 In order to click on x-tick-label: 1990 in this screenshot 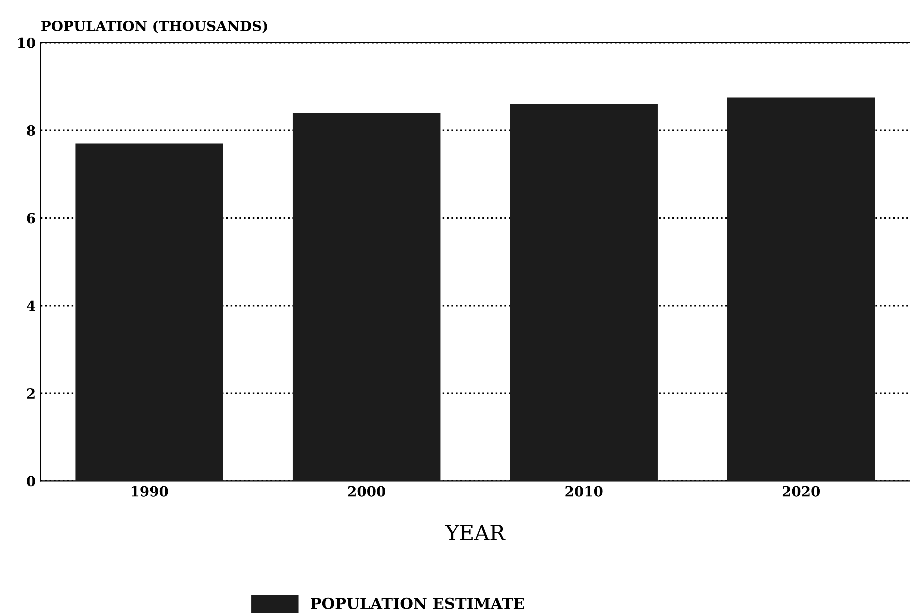, I will do `click(150, 491)`.